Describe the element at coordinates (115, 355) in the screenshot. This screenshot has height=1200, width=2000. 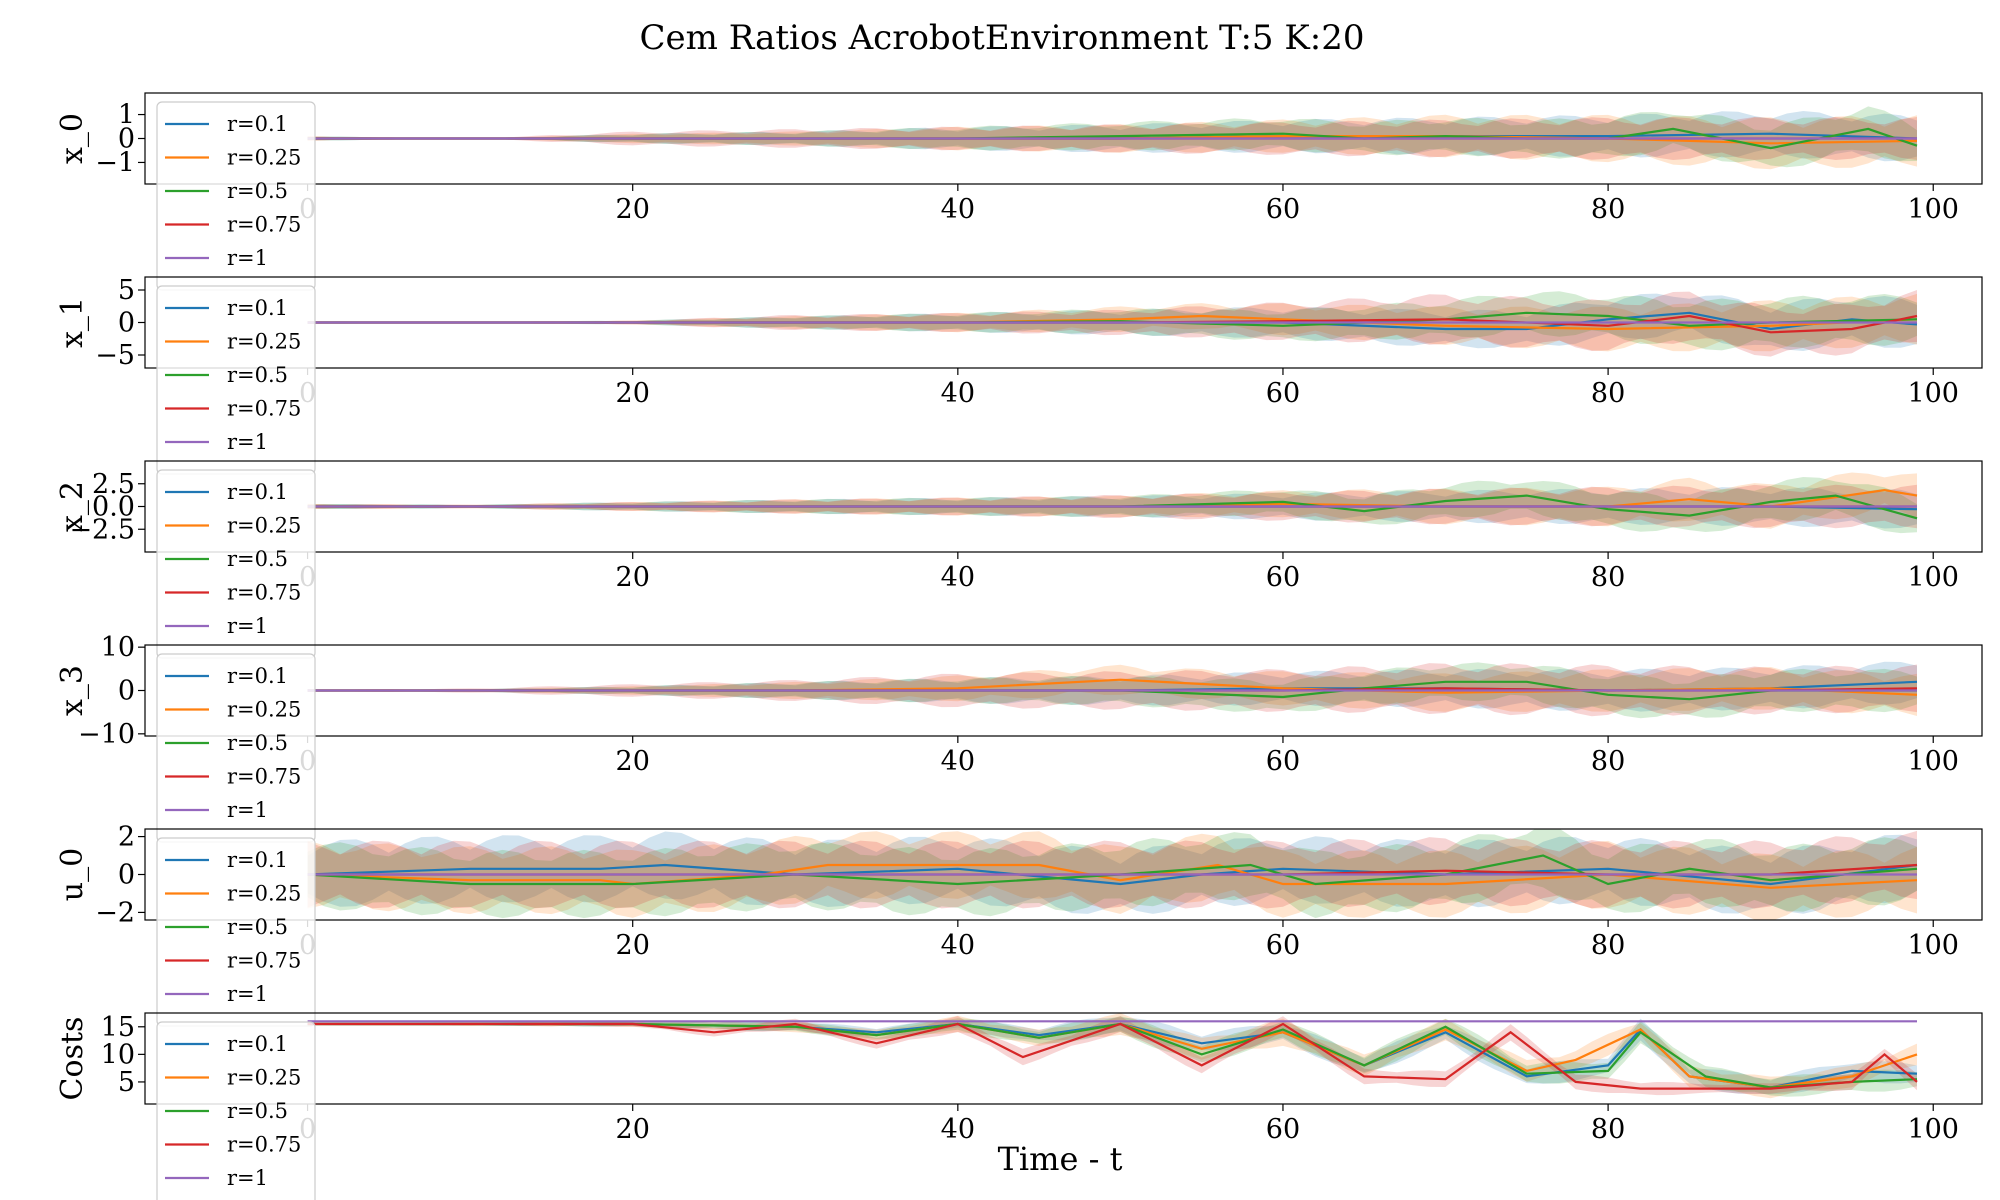
I see `y-tick-label: −5` at that location.